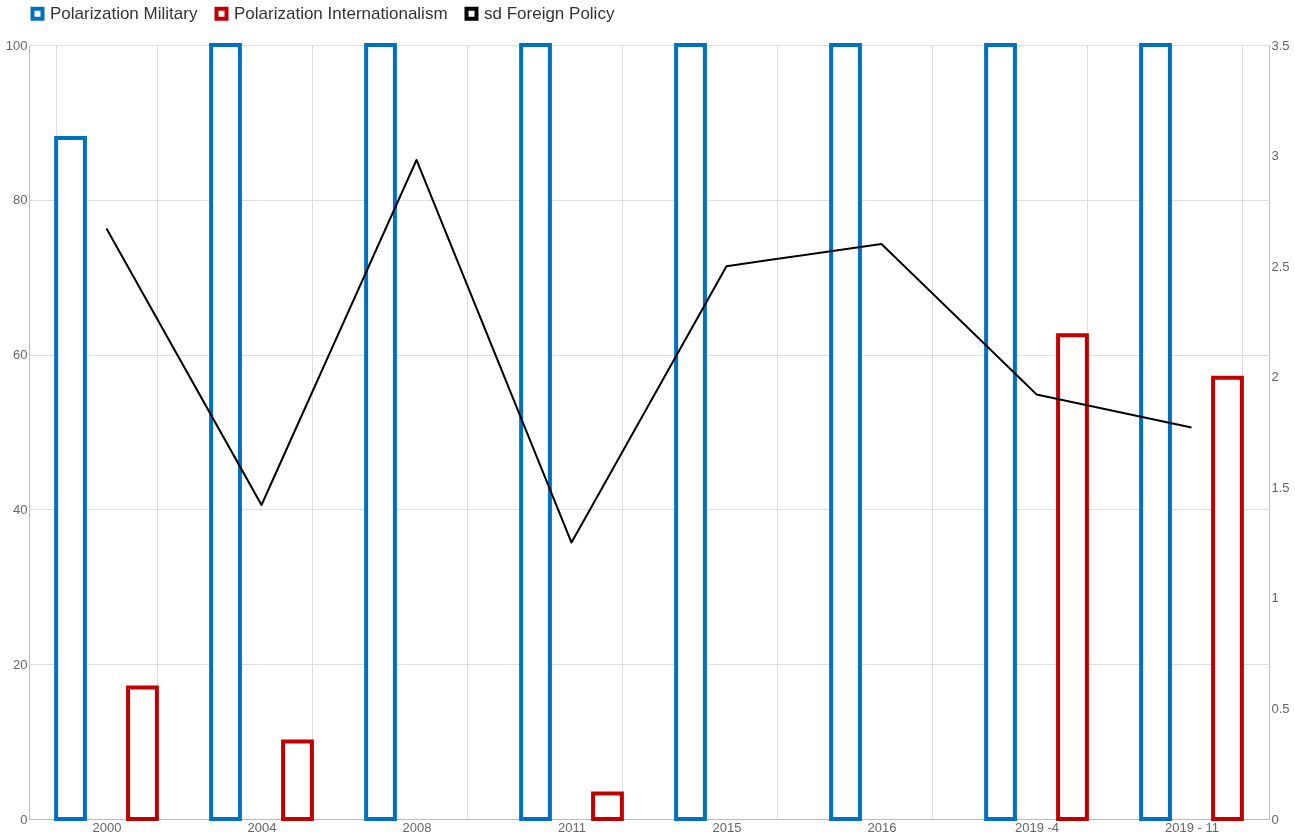 The width and height of the screenshot is (1295, 839). What do you see at coordinates (107, 827) in the screenshot?
I see `x-tick-label: 2000` at bounding box center [107, 827].